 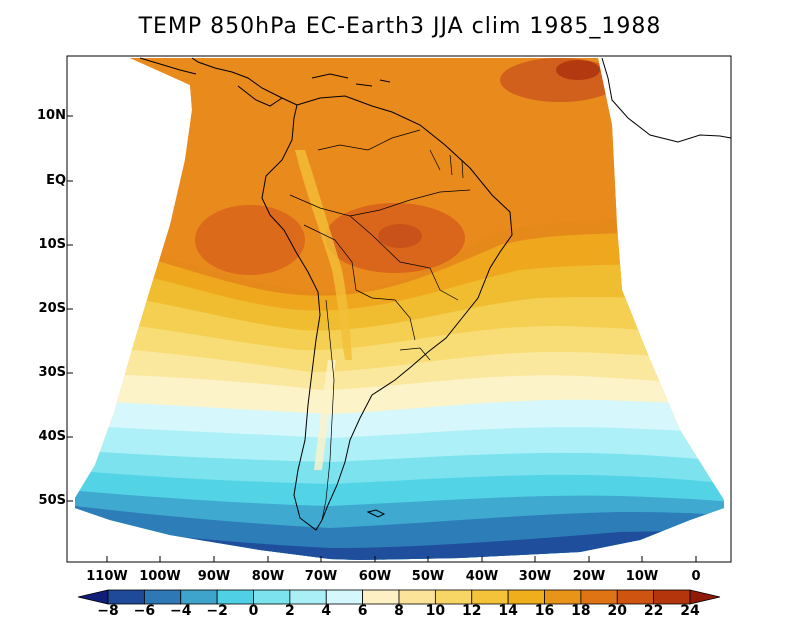 What do you see at coordinates (168, 66) in the screenshot?
I see `north-america-coast` at bounding box center [168, 66].